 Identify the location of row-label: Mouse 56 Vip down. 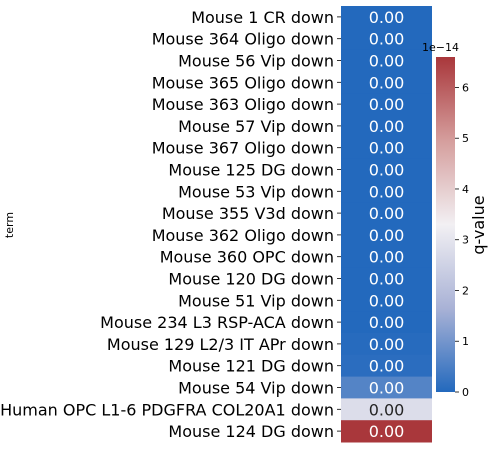
(256, 61).